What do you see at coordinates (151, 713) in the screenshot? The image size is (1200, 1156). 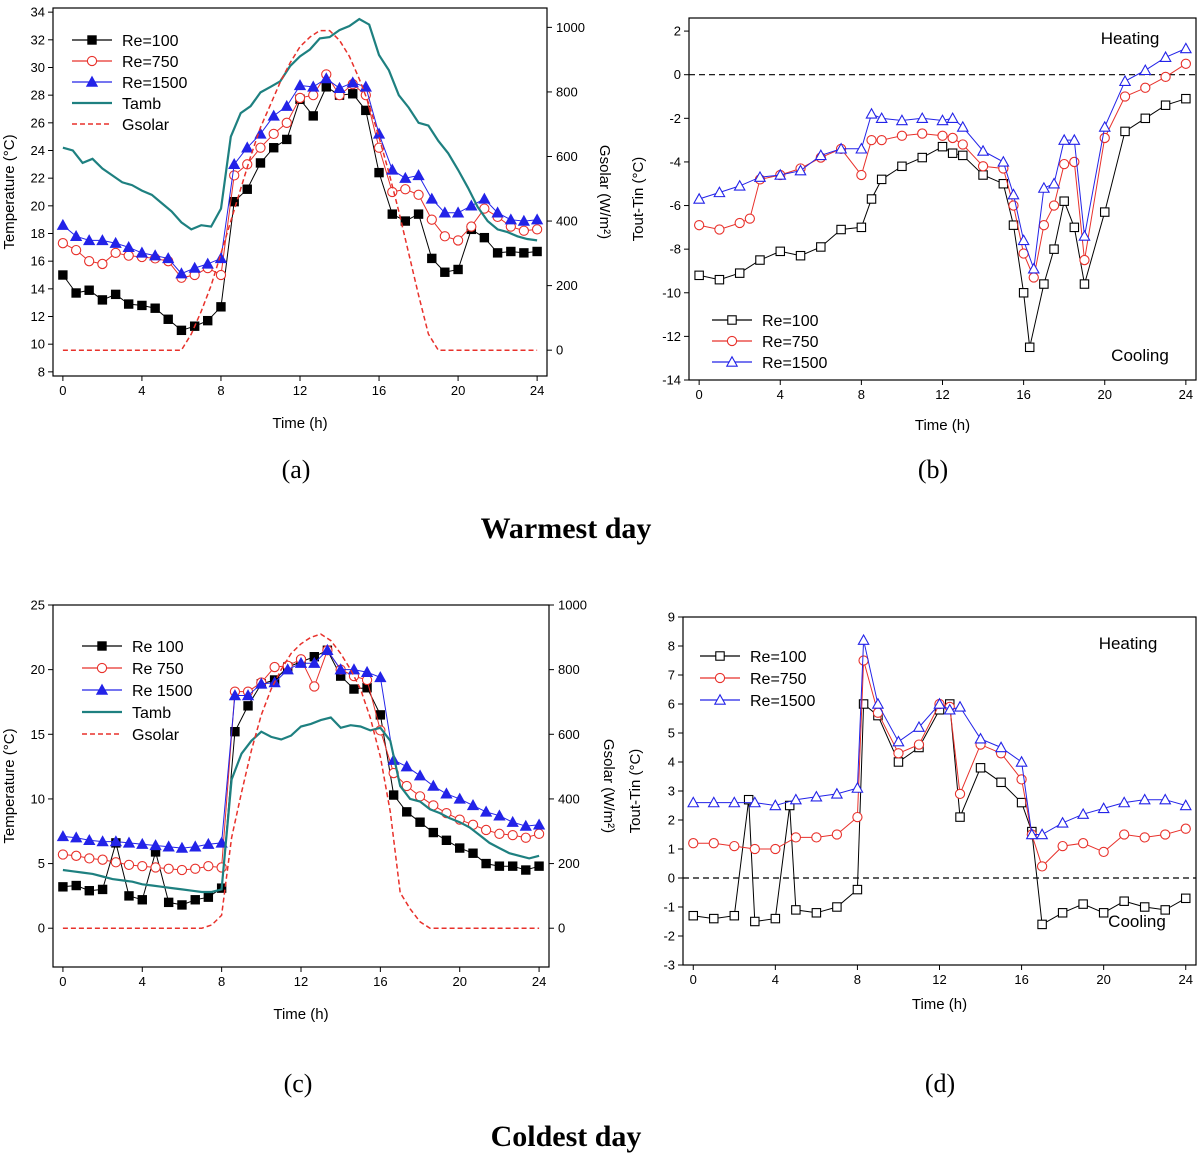 I see `legend-label: Tamb` at bounding box center [151, 713].